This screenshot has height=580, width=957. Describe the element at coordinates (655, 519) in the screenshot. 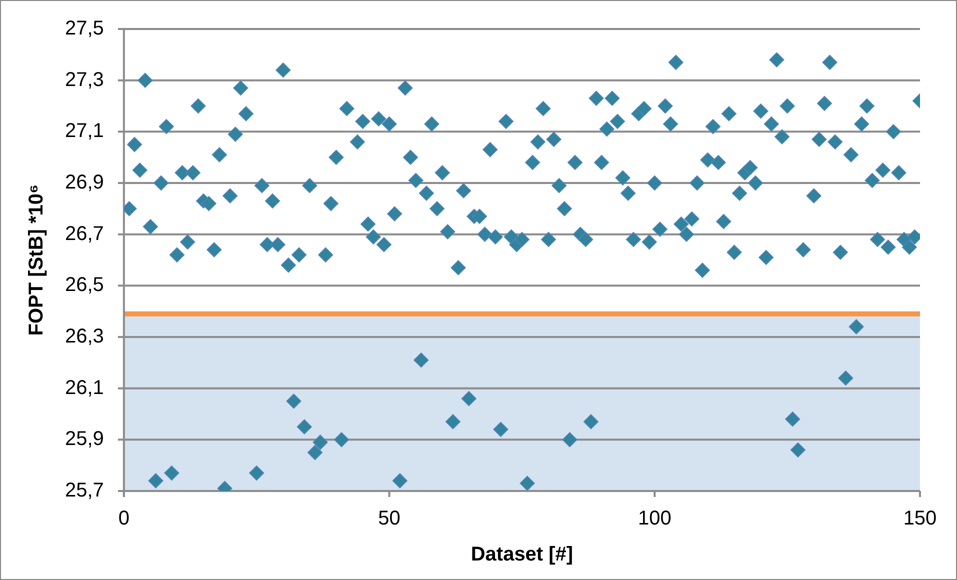

I see `x-tick-label: 100` at that location.